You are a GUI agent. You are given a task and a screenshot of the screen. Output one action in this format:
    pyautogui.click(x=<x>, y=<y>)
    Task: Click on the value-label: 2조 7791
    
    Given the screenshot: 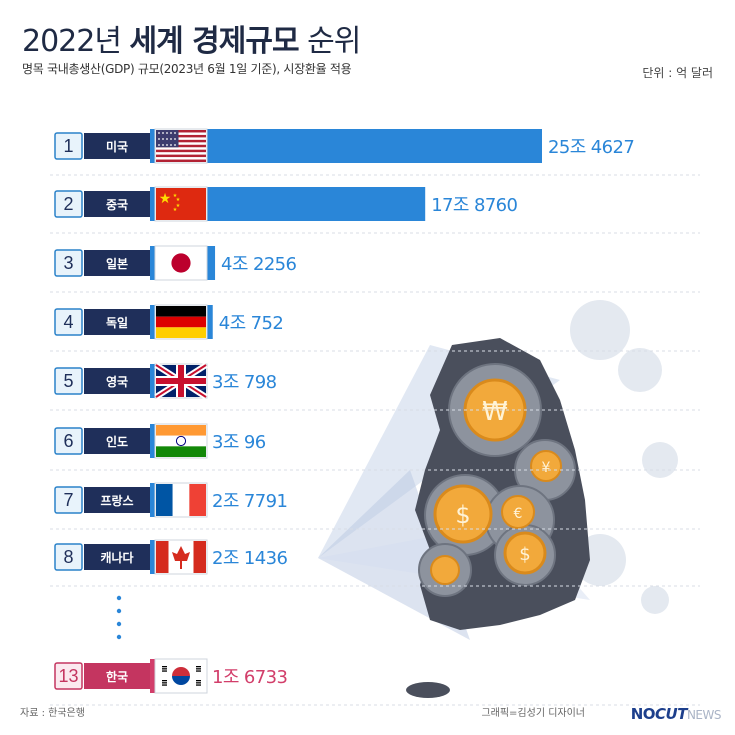 What is the action you would take?
    pyautogui.click(x=249, y=501)
    